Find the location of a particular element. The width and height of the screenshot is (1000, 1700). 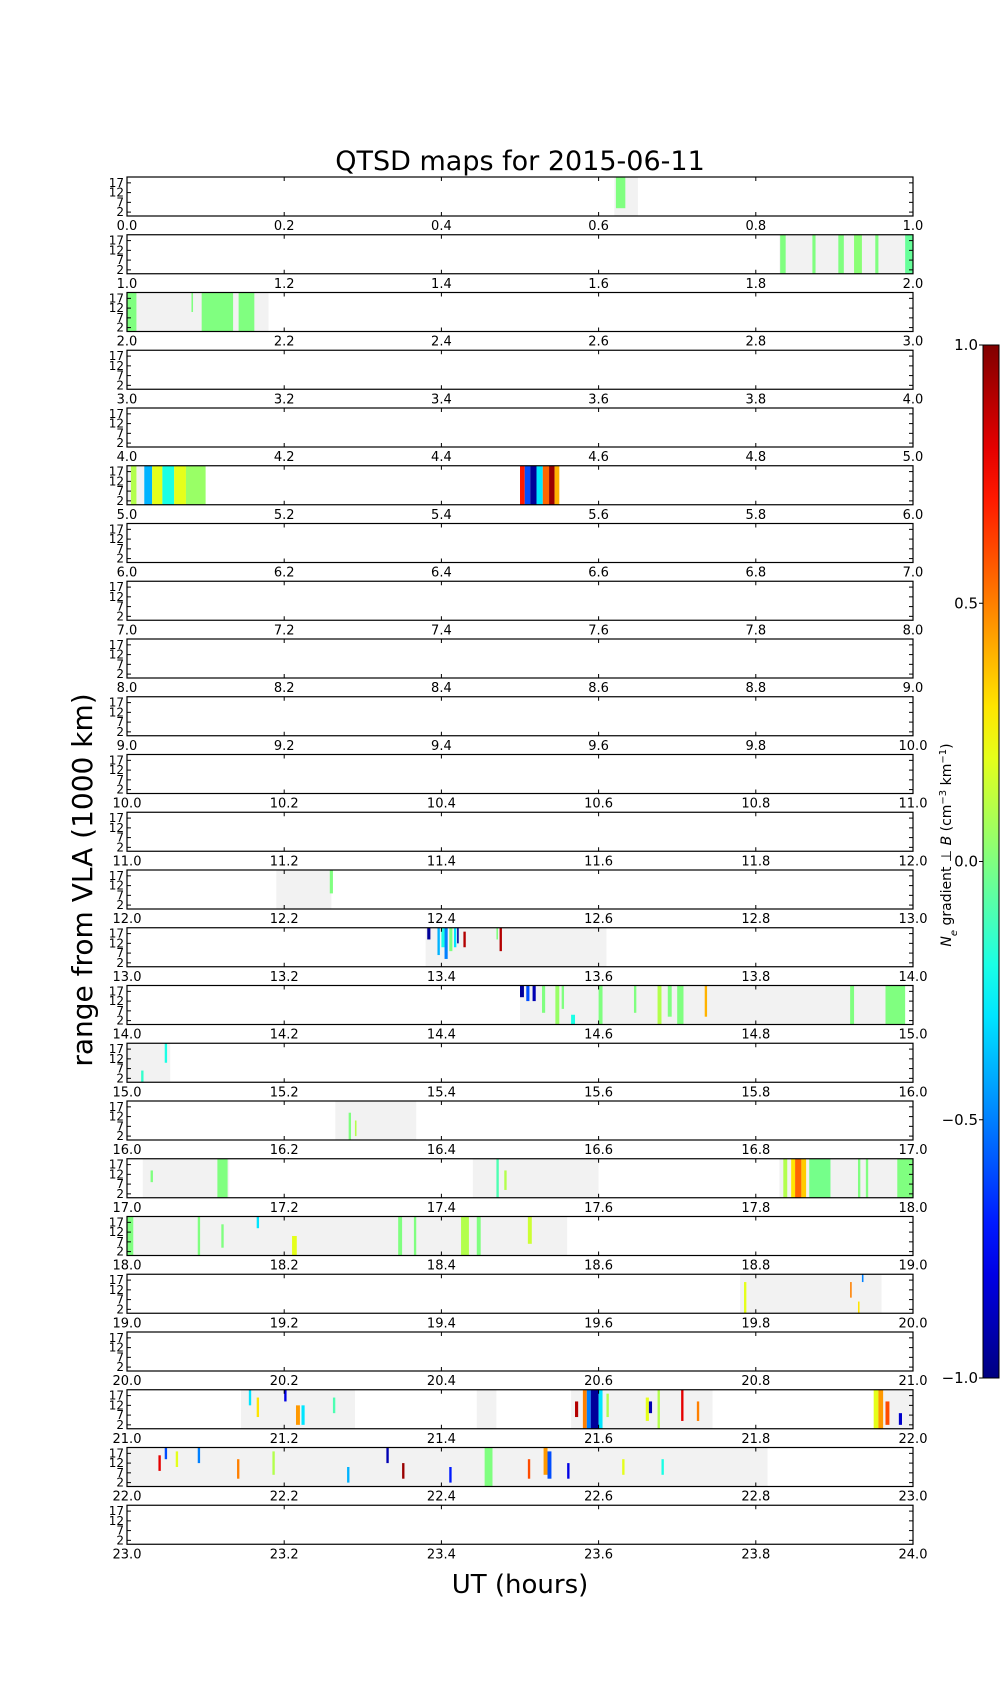

x-tick-label: 16.2 is located at coordinates (284, 1150).